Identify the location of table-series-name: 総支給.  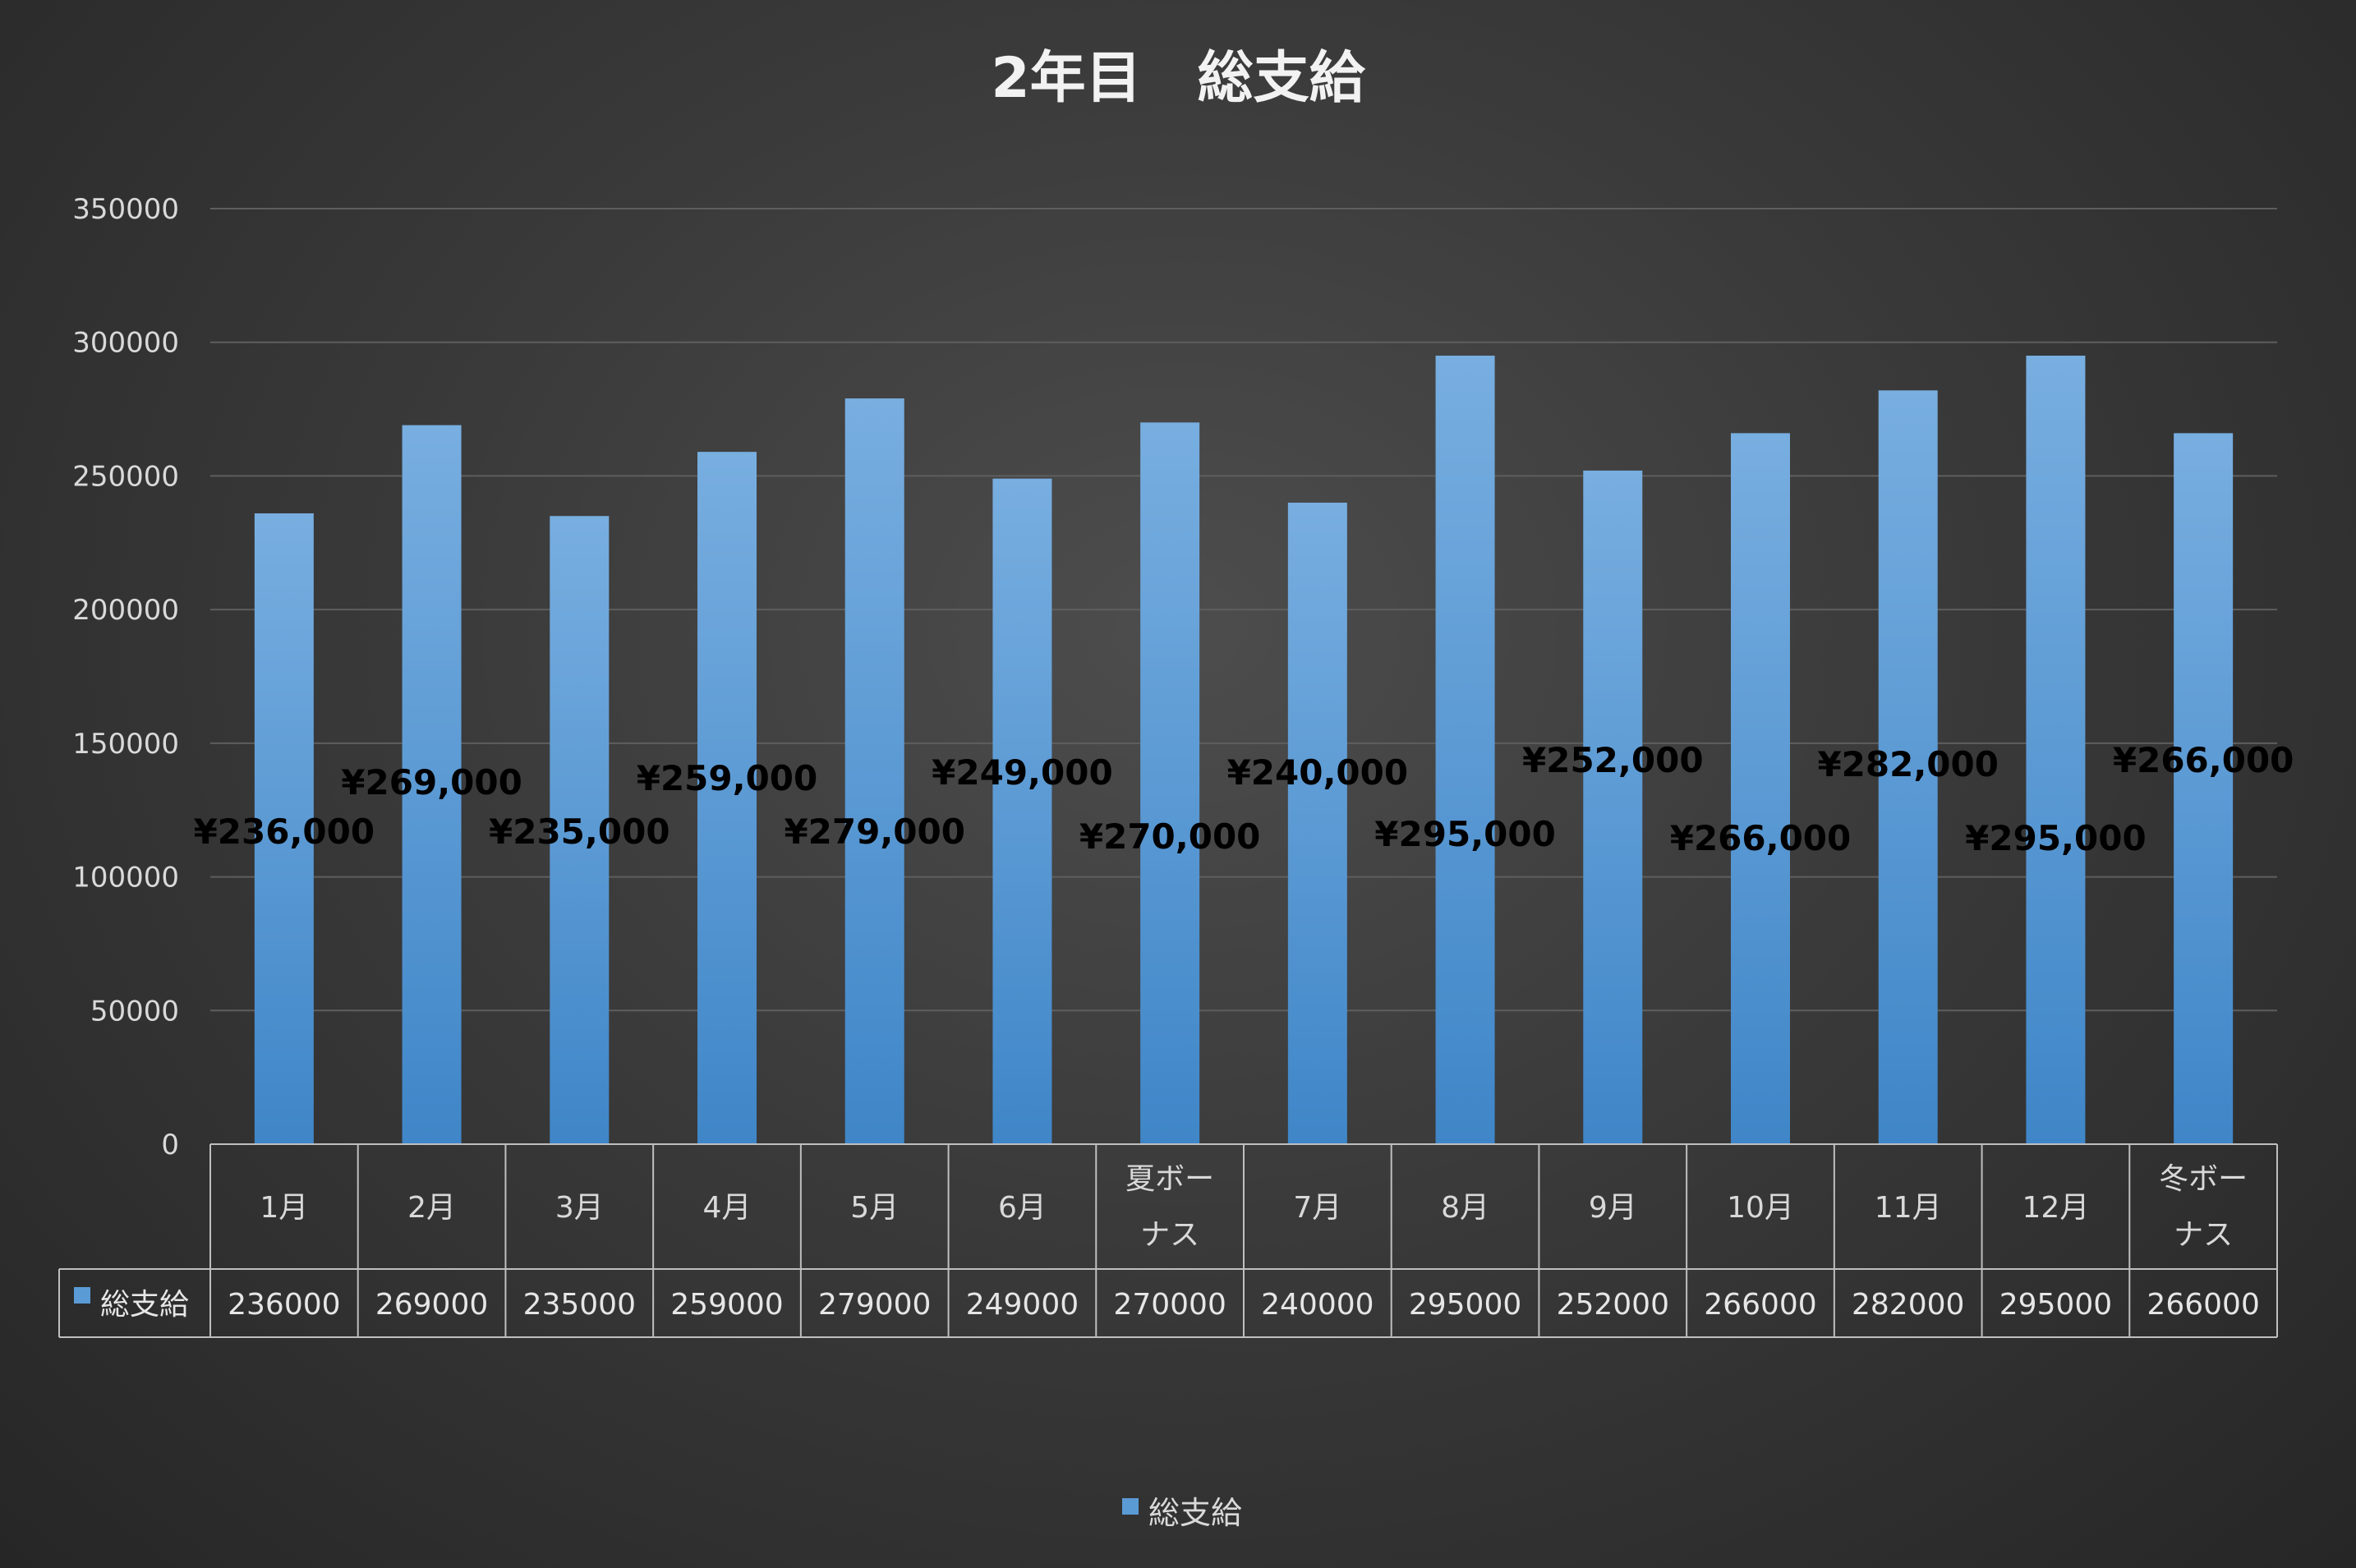
(144, 1305).